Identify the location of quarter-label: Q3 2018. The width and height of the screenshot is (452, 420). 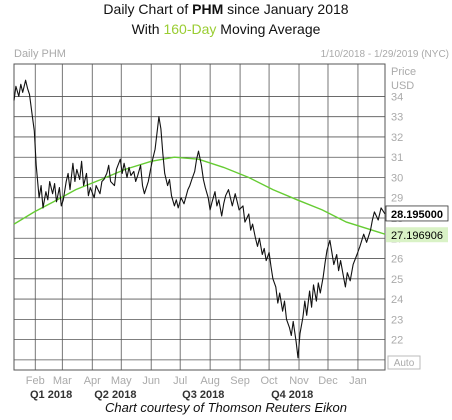
(203, 395).